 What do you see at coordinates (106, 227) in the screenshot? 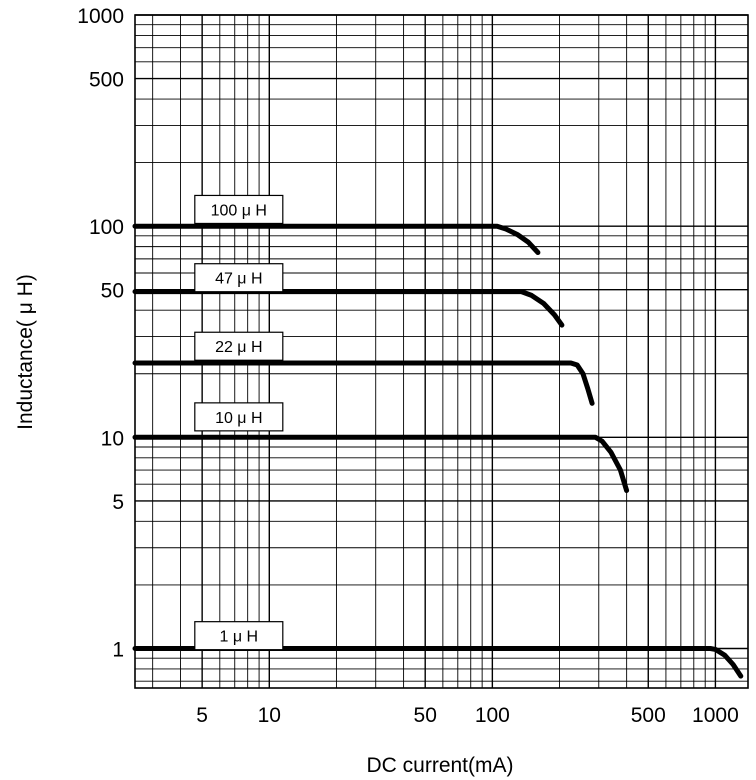
I see `y-tick-label: 100` at bounding box center [106, 227].